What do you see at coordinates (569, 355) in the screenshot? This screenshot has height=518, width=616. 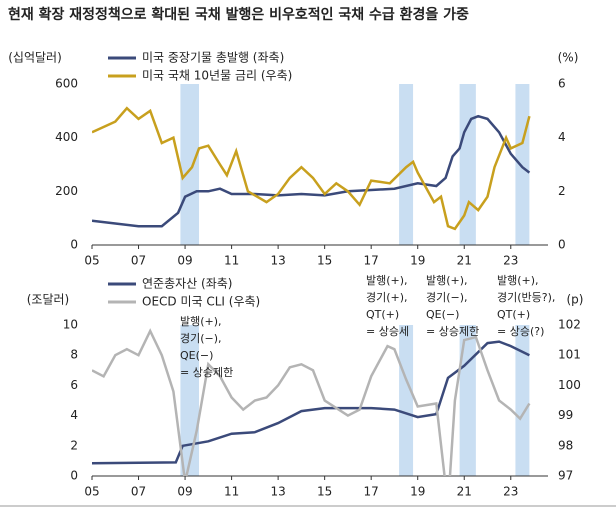 I see `y2-tick-label: 101` at bounding box center [569, 355].